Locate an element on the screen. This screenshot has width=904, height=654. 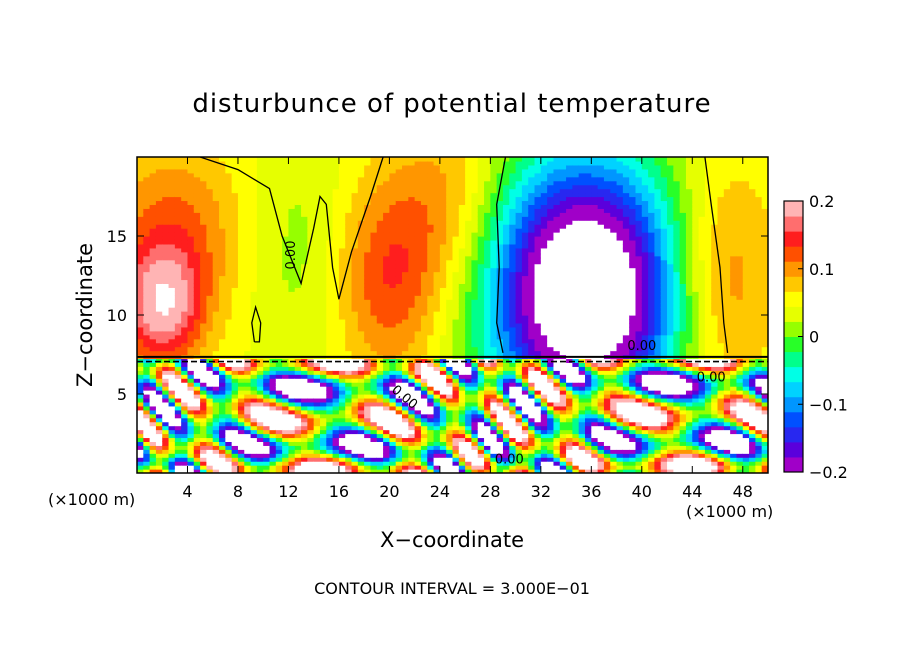
x-tick-label: 16 is located at coordinates (339, 491).